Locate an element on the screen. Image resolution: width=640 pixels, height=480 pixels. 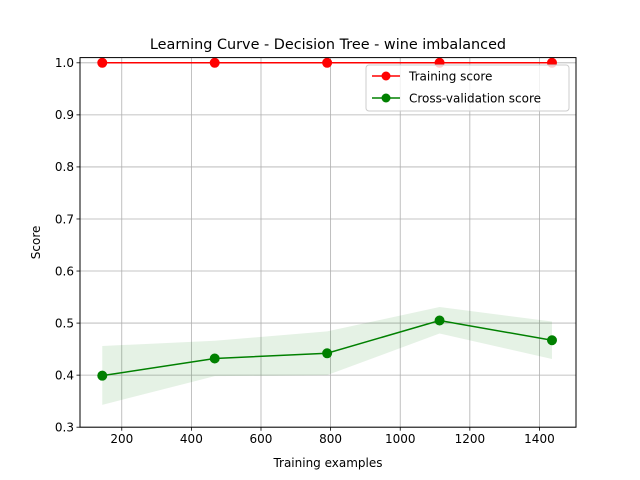
y-axis-label: Score is located at coordinates (36, 243).